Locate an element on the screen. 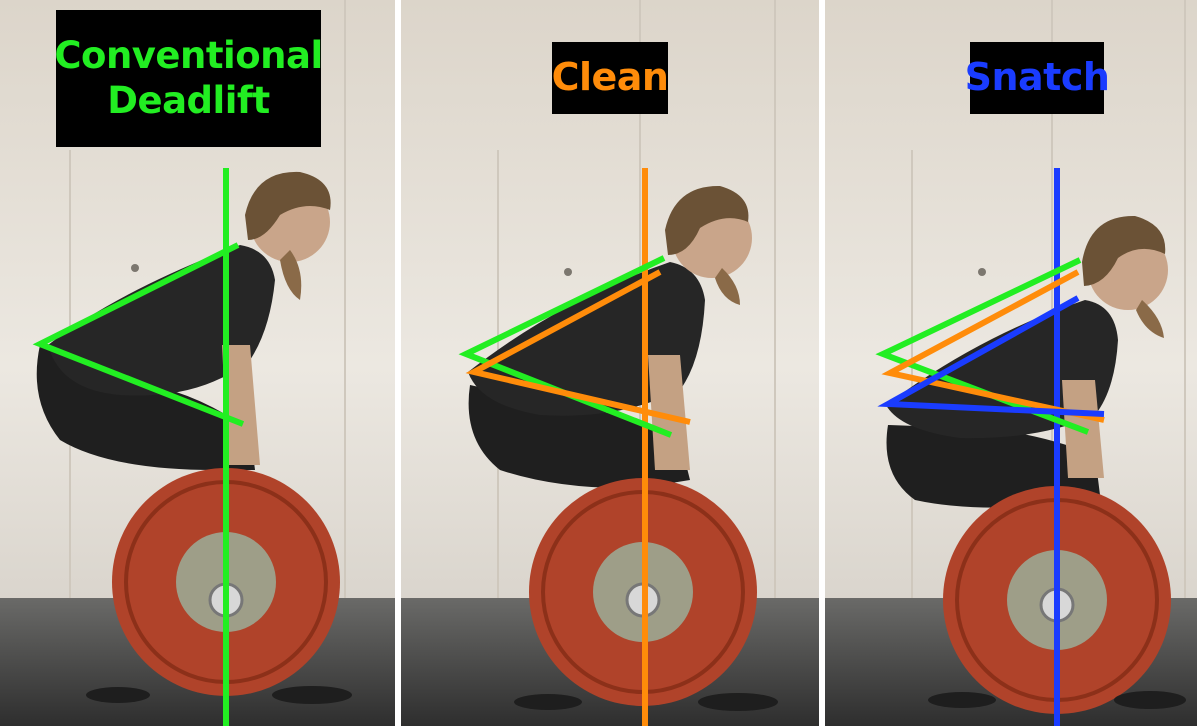 Image resolution: width=1197 pixels, height=726 pixels. label-conventional-deadlift: Conventional Deadlift is located at coordinates (188, 78).